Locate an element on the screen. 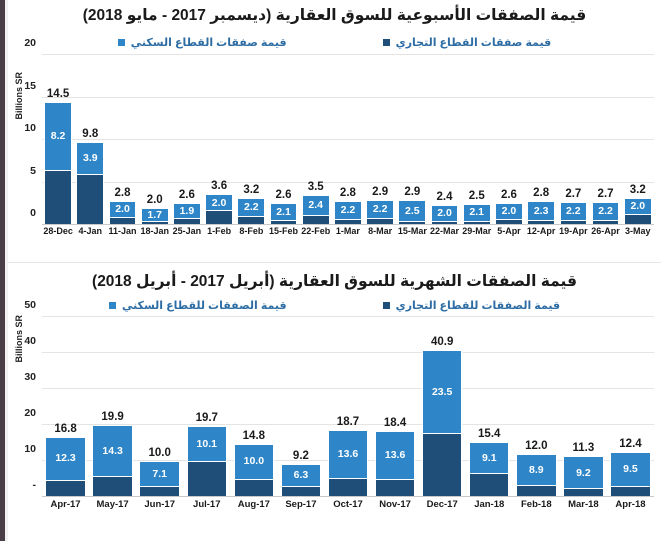  bar-segment-residential: 9.5 is located at coordinates (630, 469).